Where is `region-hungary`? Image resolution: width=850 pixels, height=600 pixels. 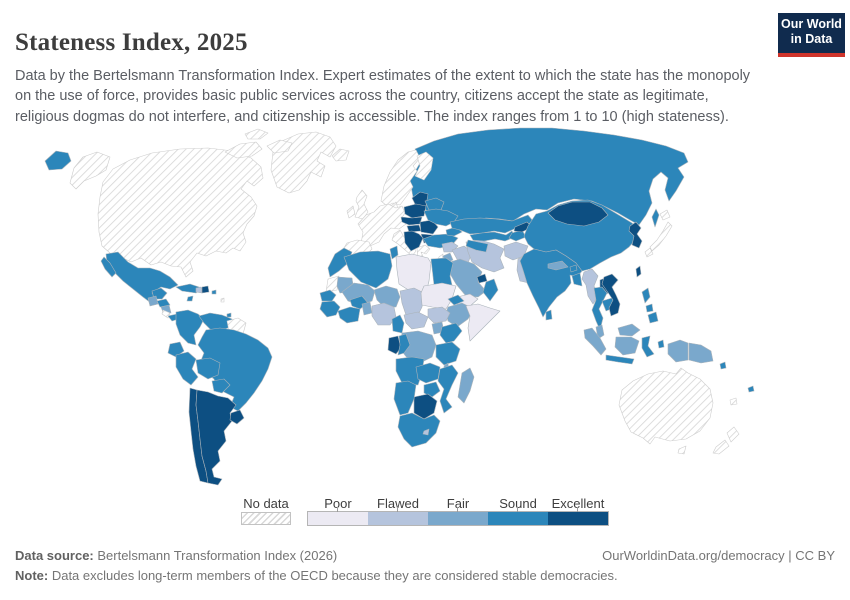
region-hungary is located at coordinates (414, 228).